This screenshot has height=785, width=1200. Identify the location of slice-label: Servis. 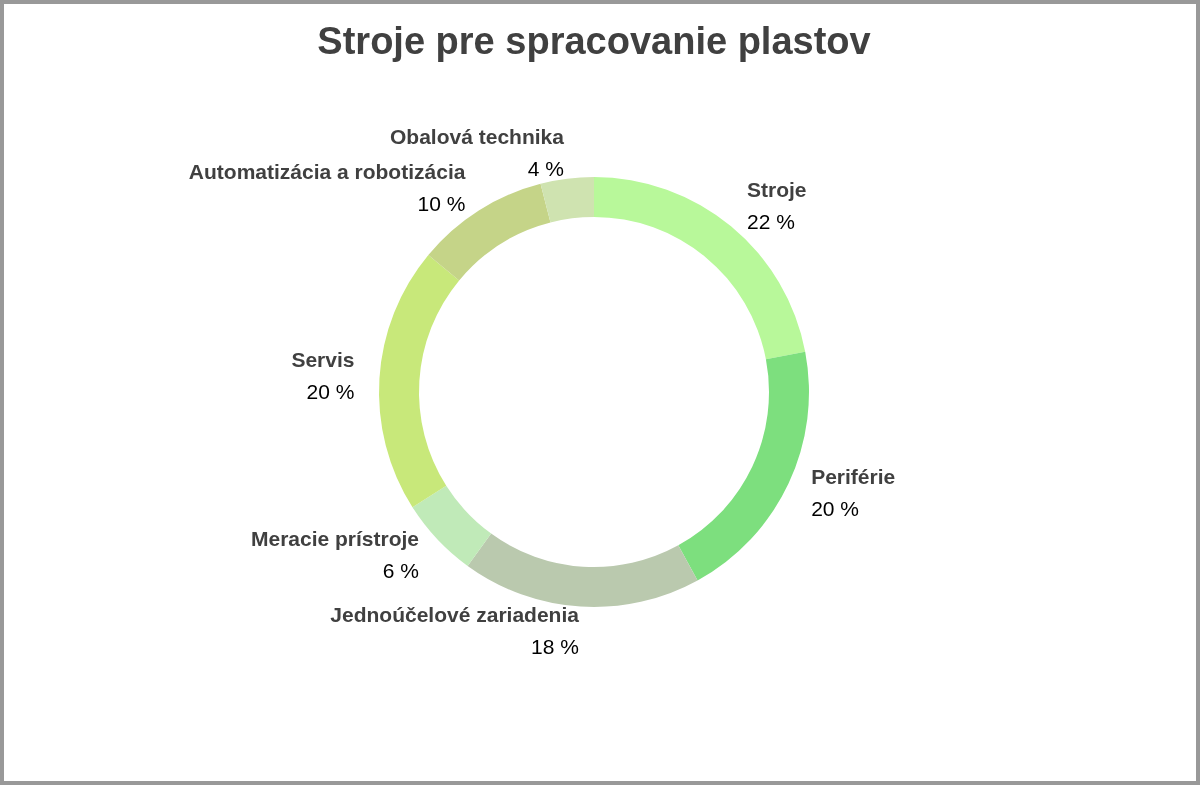
(323, 359).